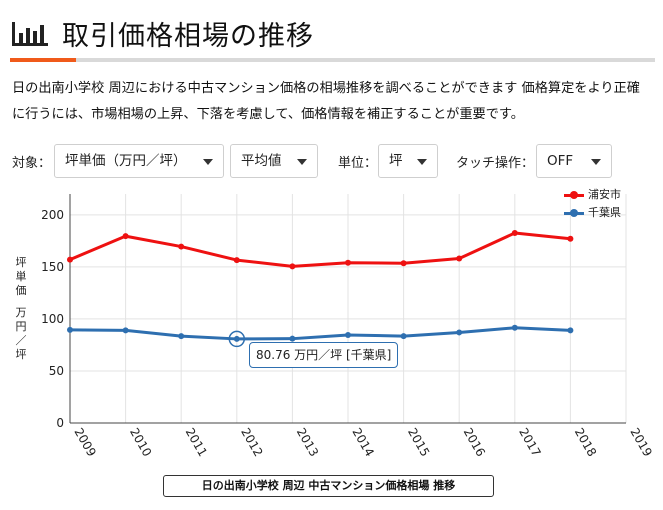 This screenshot has width=663, height=510. Describe the element at coordinates (324, 355) in the screenshot. I see `chart-tooltip: 80.76 万円／坪 [千葉県]` at that location.